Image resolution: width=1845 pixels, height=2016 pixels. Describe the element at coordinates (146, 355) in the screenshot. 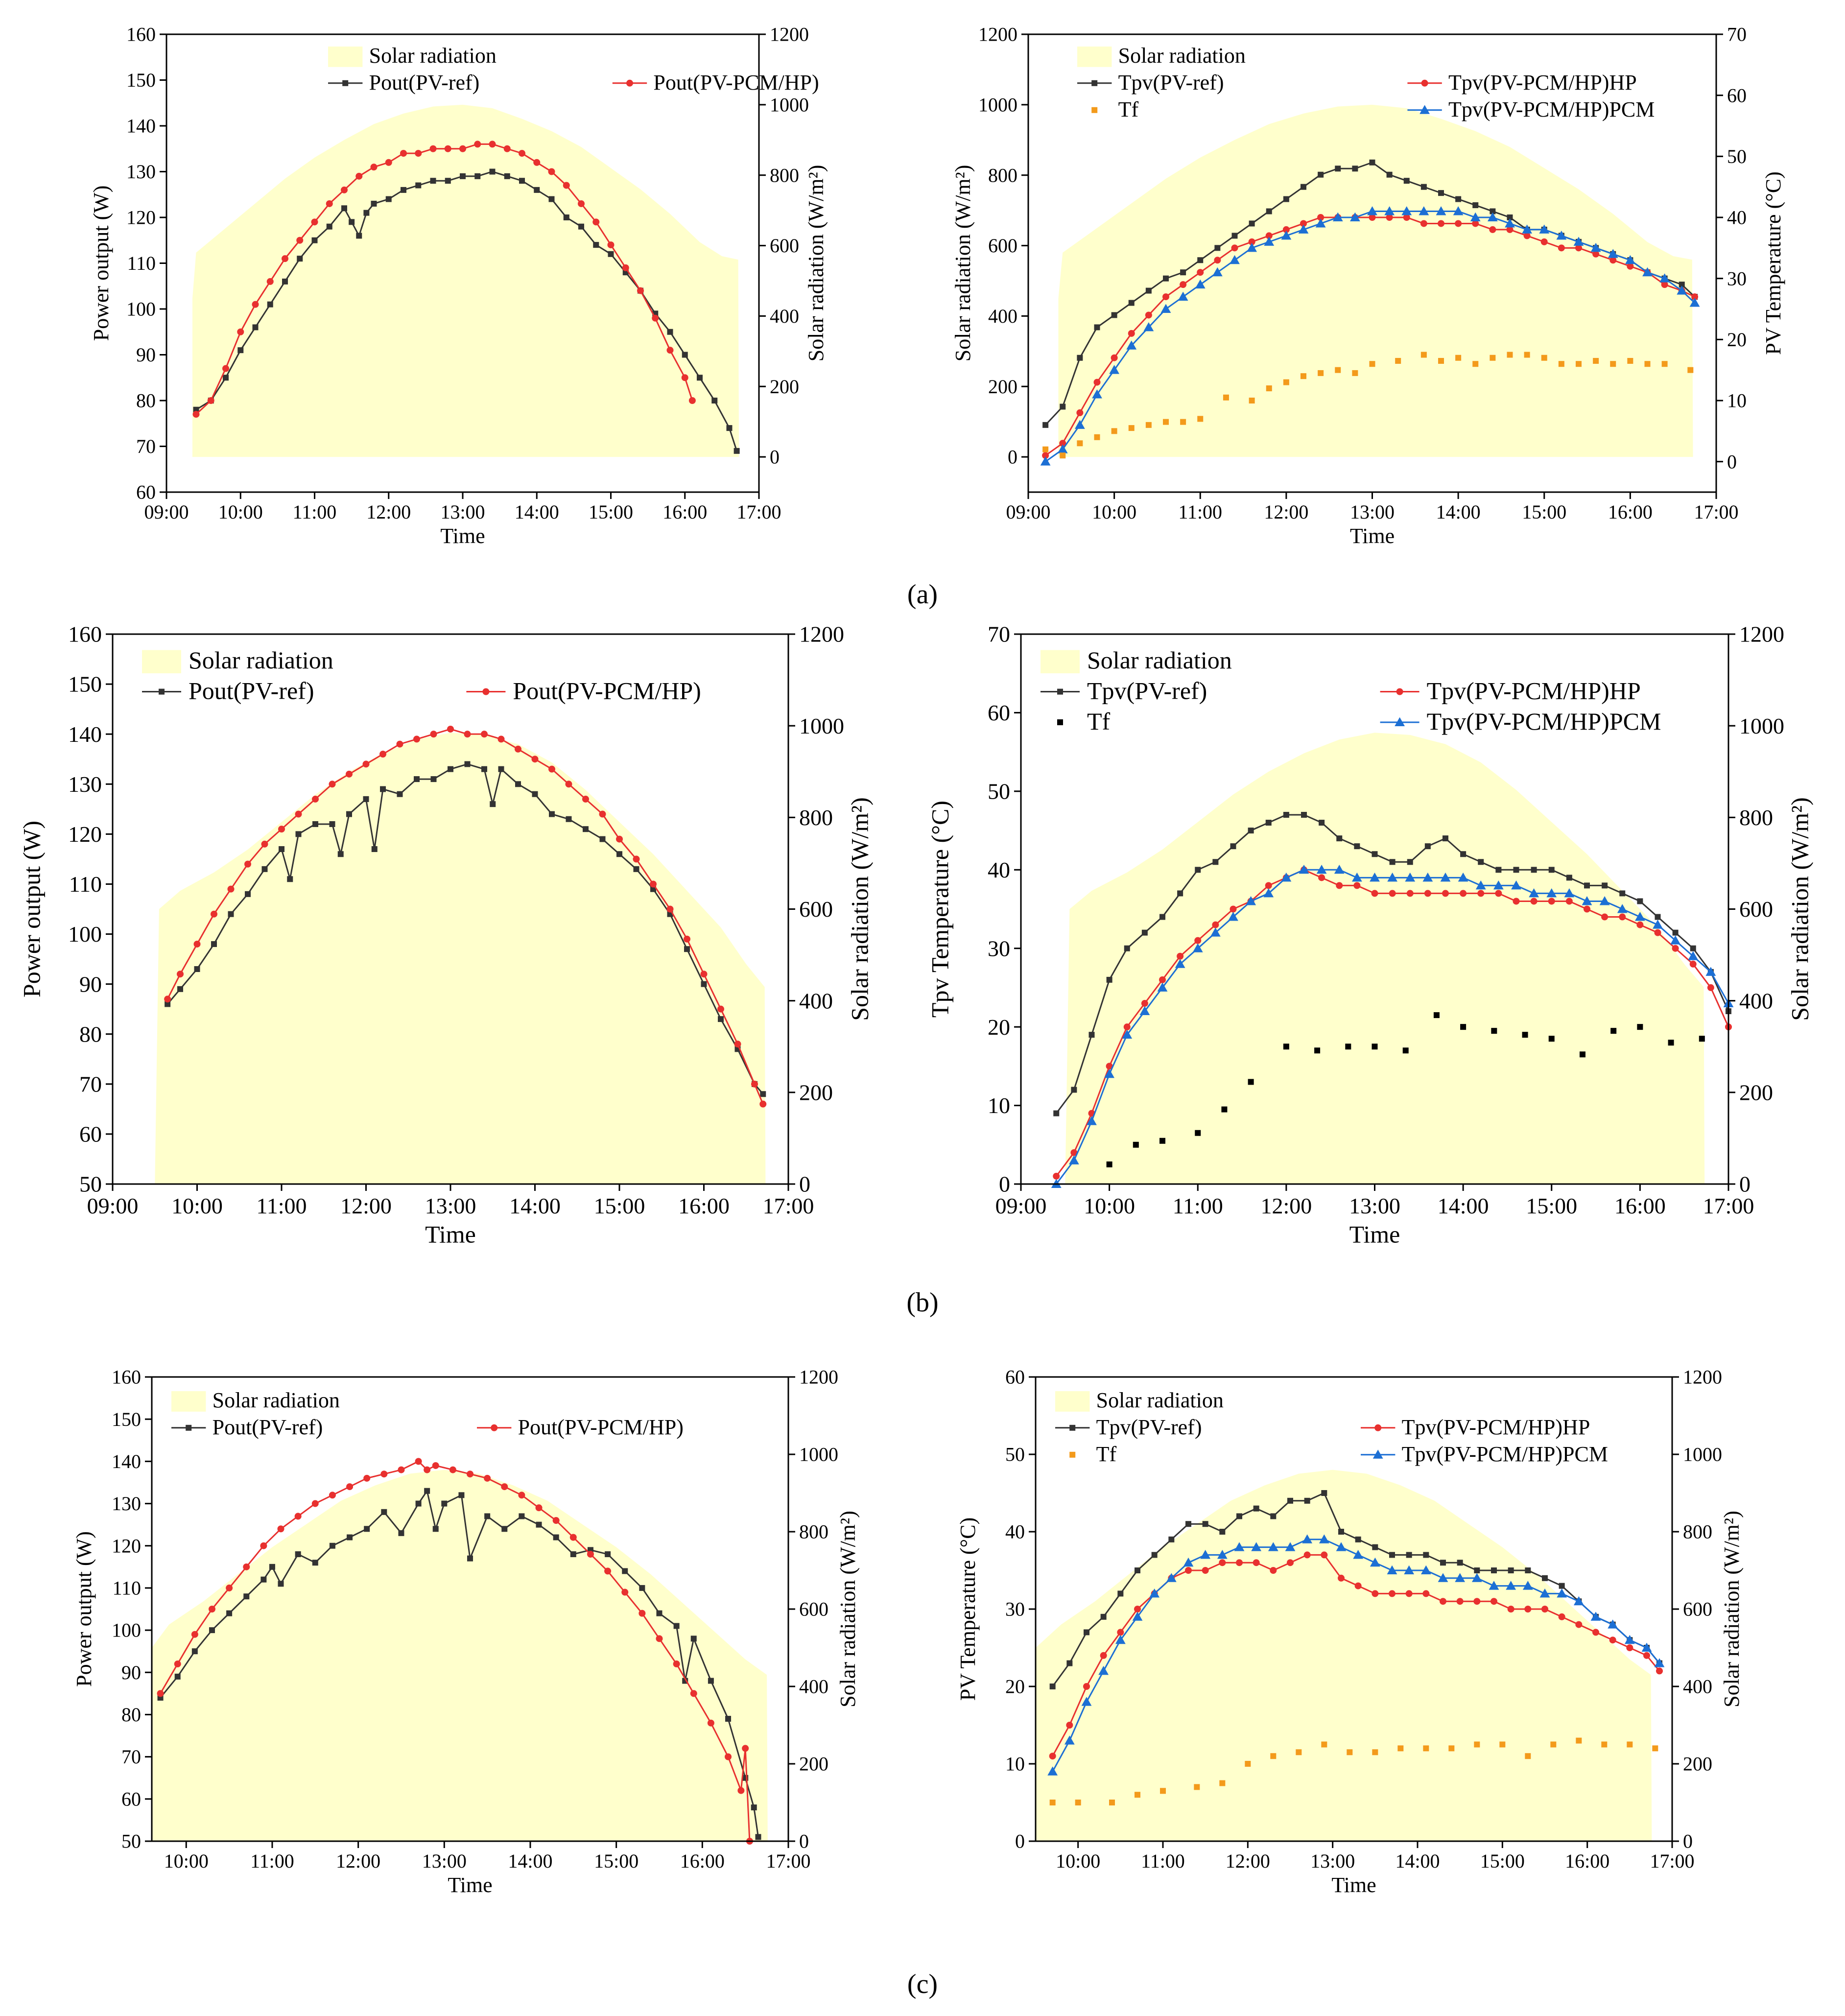

I see `y-tick-label: 90` at that location.